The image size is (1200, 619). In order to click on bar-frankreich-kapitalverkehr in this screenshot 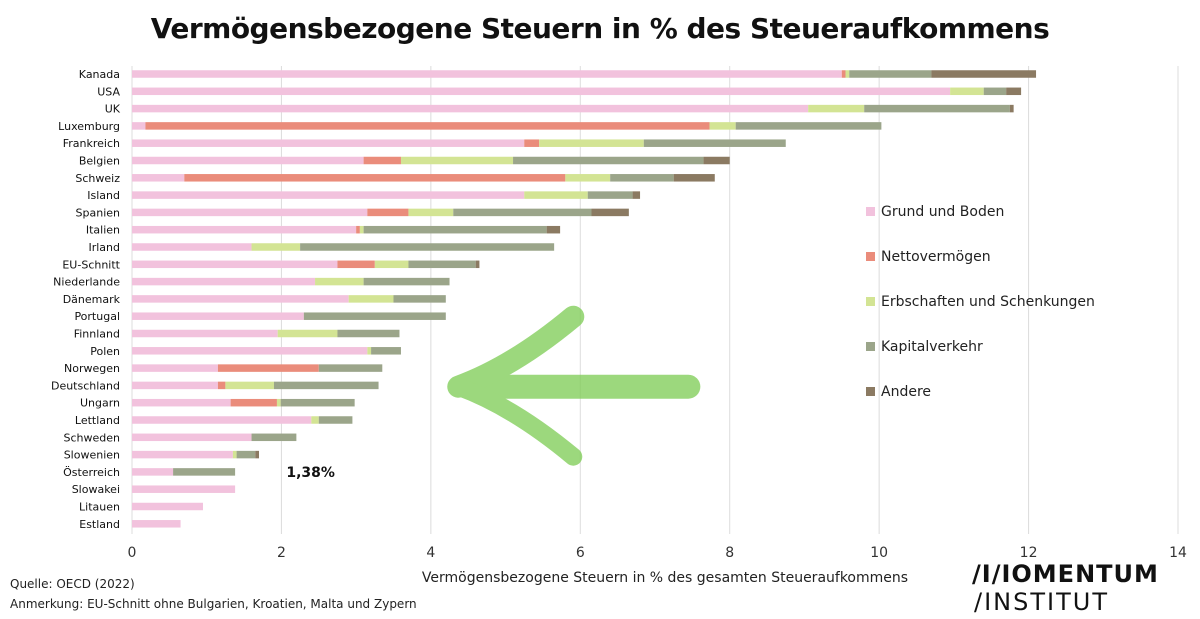, I will do `click(714, 143)`.